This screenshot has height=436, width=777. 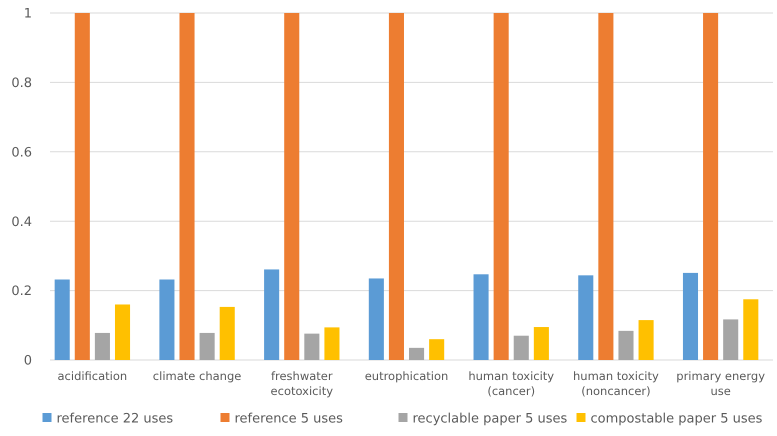 I want to click on x-tick-label: climate change, so click(x=197, y=376).